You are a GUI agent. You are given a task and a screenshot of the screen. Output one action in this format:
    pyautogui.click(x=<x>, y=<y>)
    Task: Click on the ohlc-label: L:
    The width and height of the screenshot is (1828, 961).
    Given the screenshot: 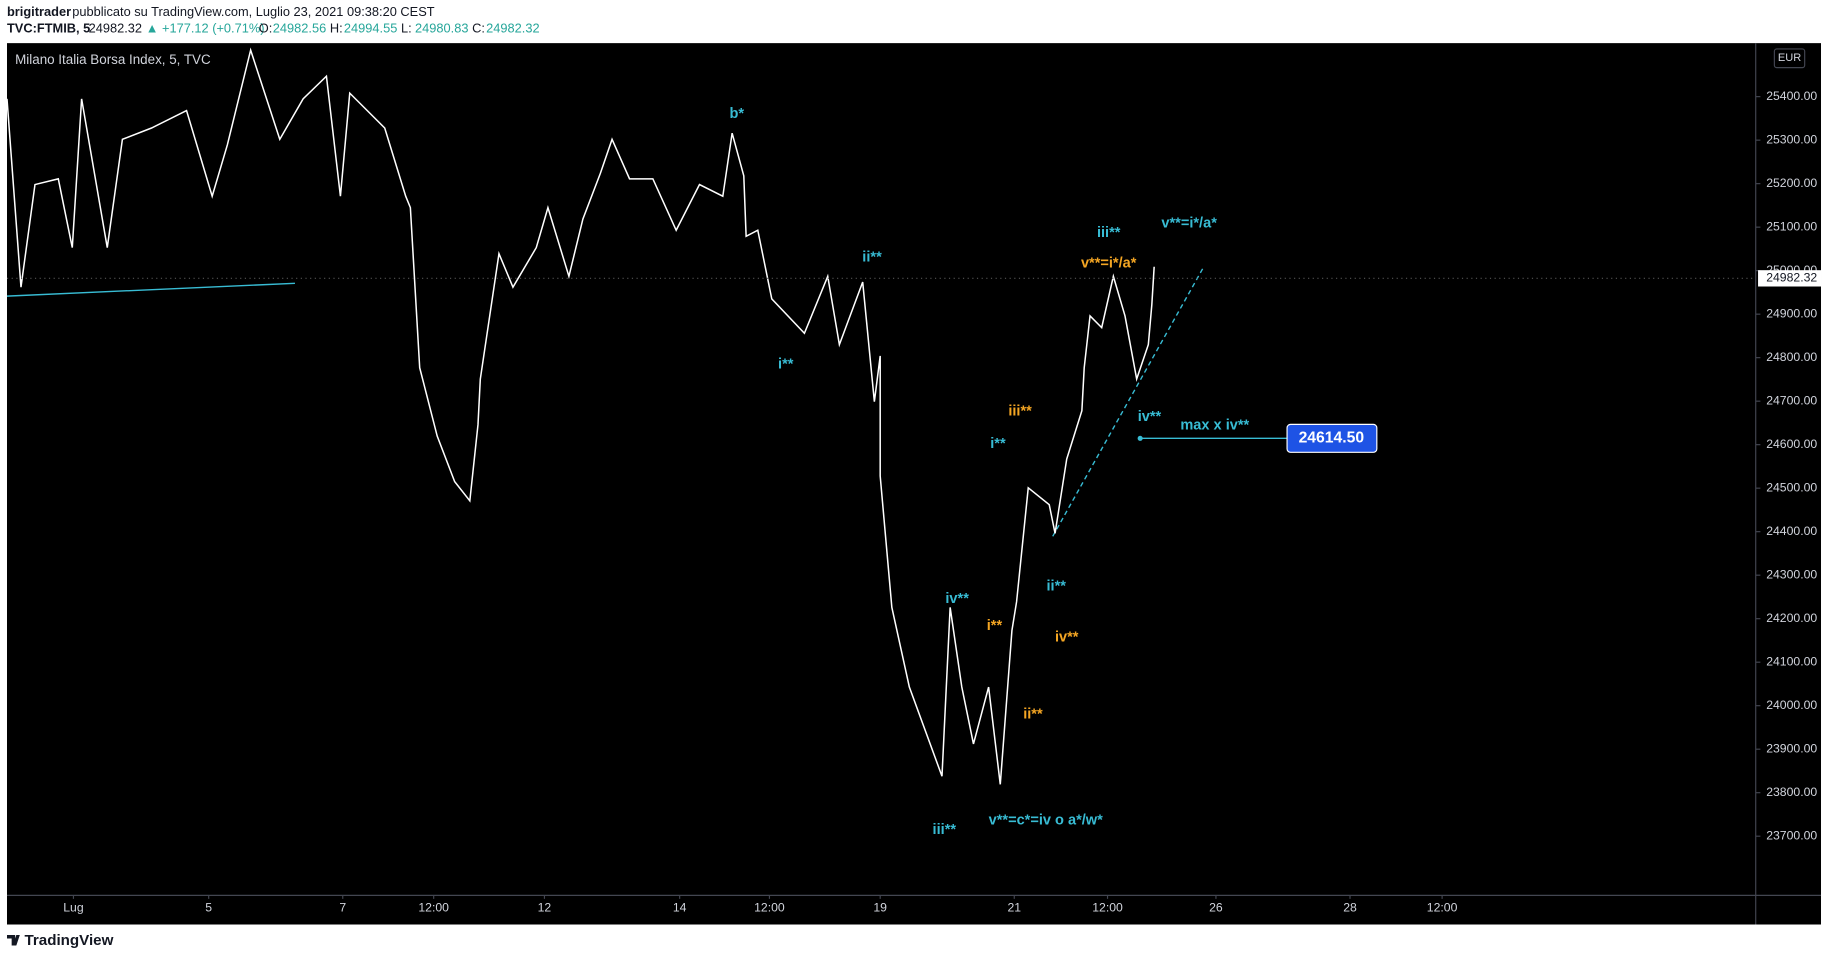 What is the action you would take?
    pyautogui.click(x=406, y=28)
    